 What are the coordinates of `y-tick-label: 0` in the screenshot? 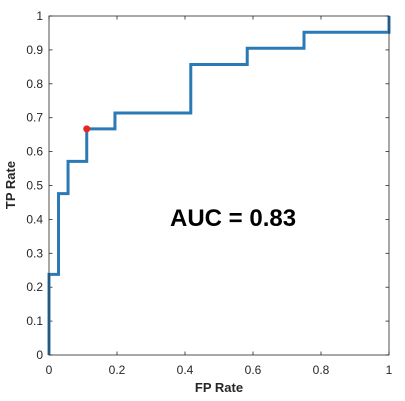 It's located at (39, 355).